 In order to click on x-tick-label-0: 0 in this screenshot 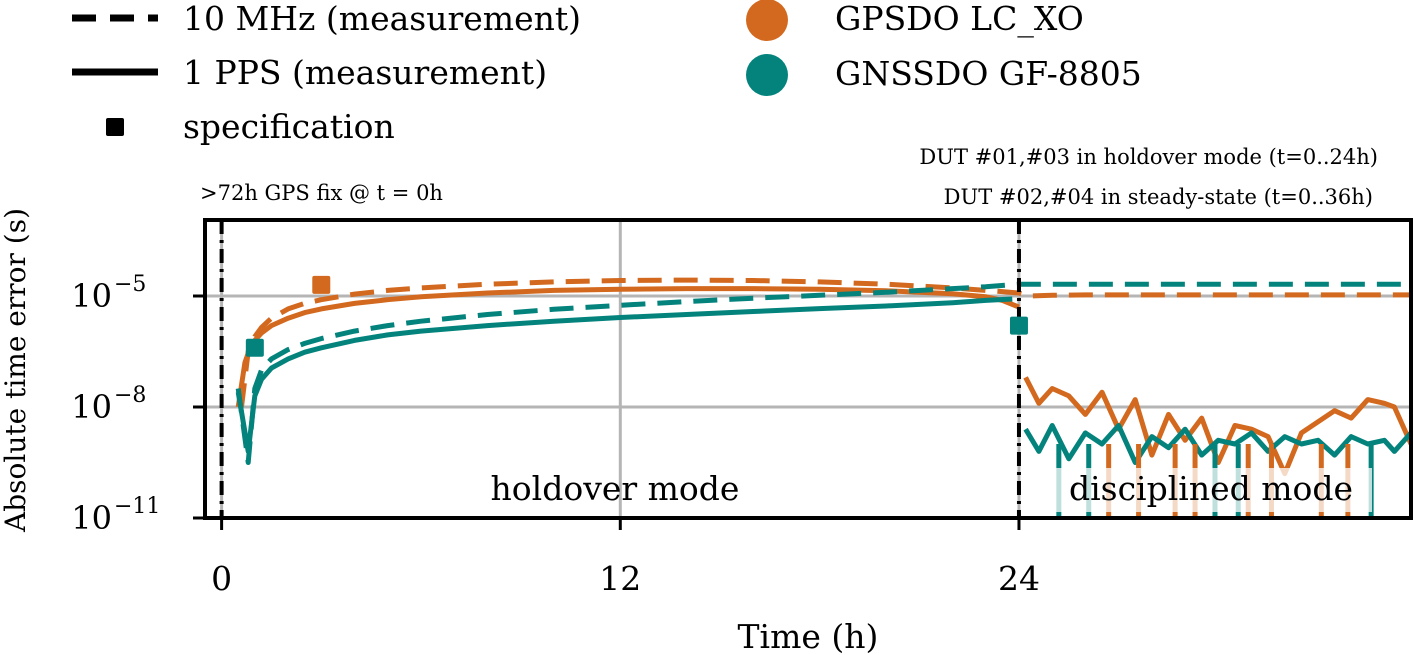, I will do `click(221, 578)`.